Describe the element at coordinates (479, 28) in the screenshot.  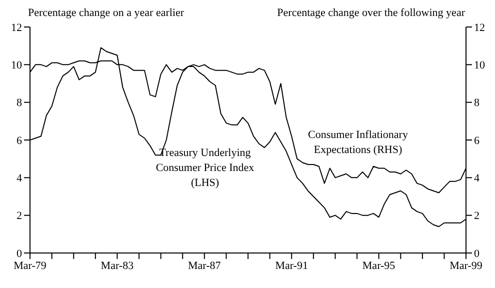
I see `y2-tick-label: 12` at that location.